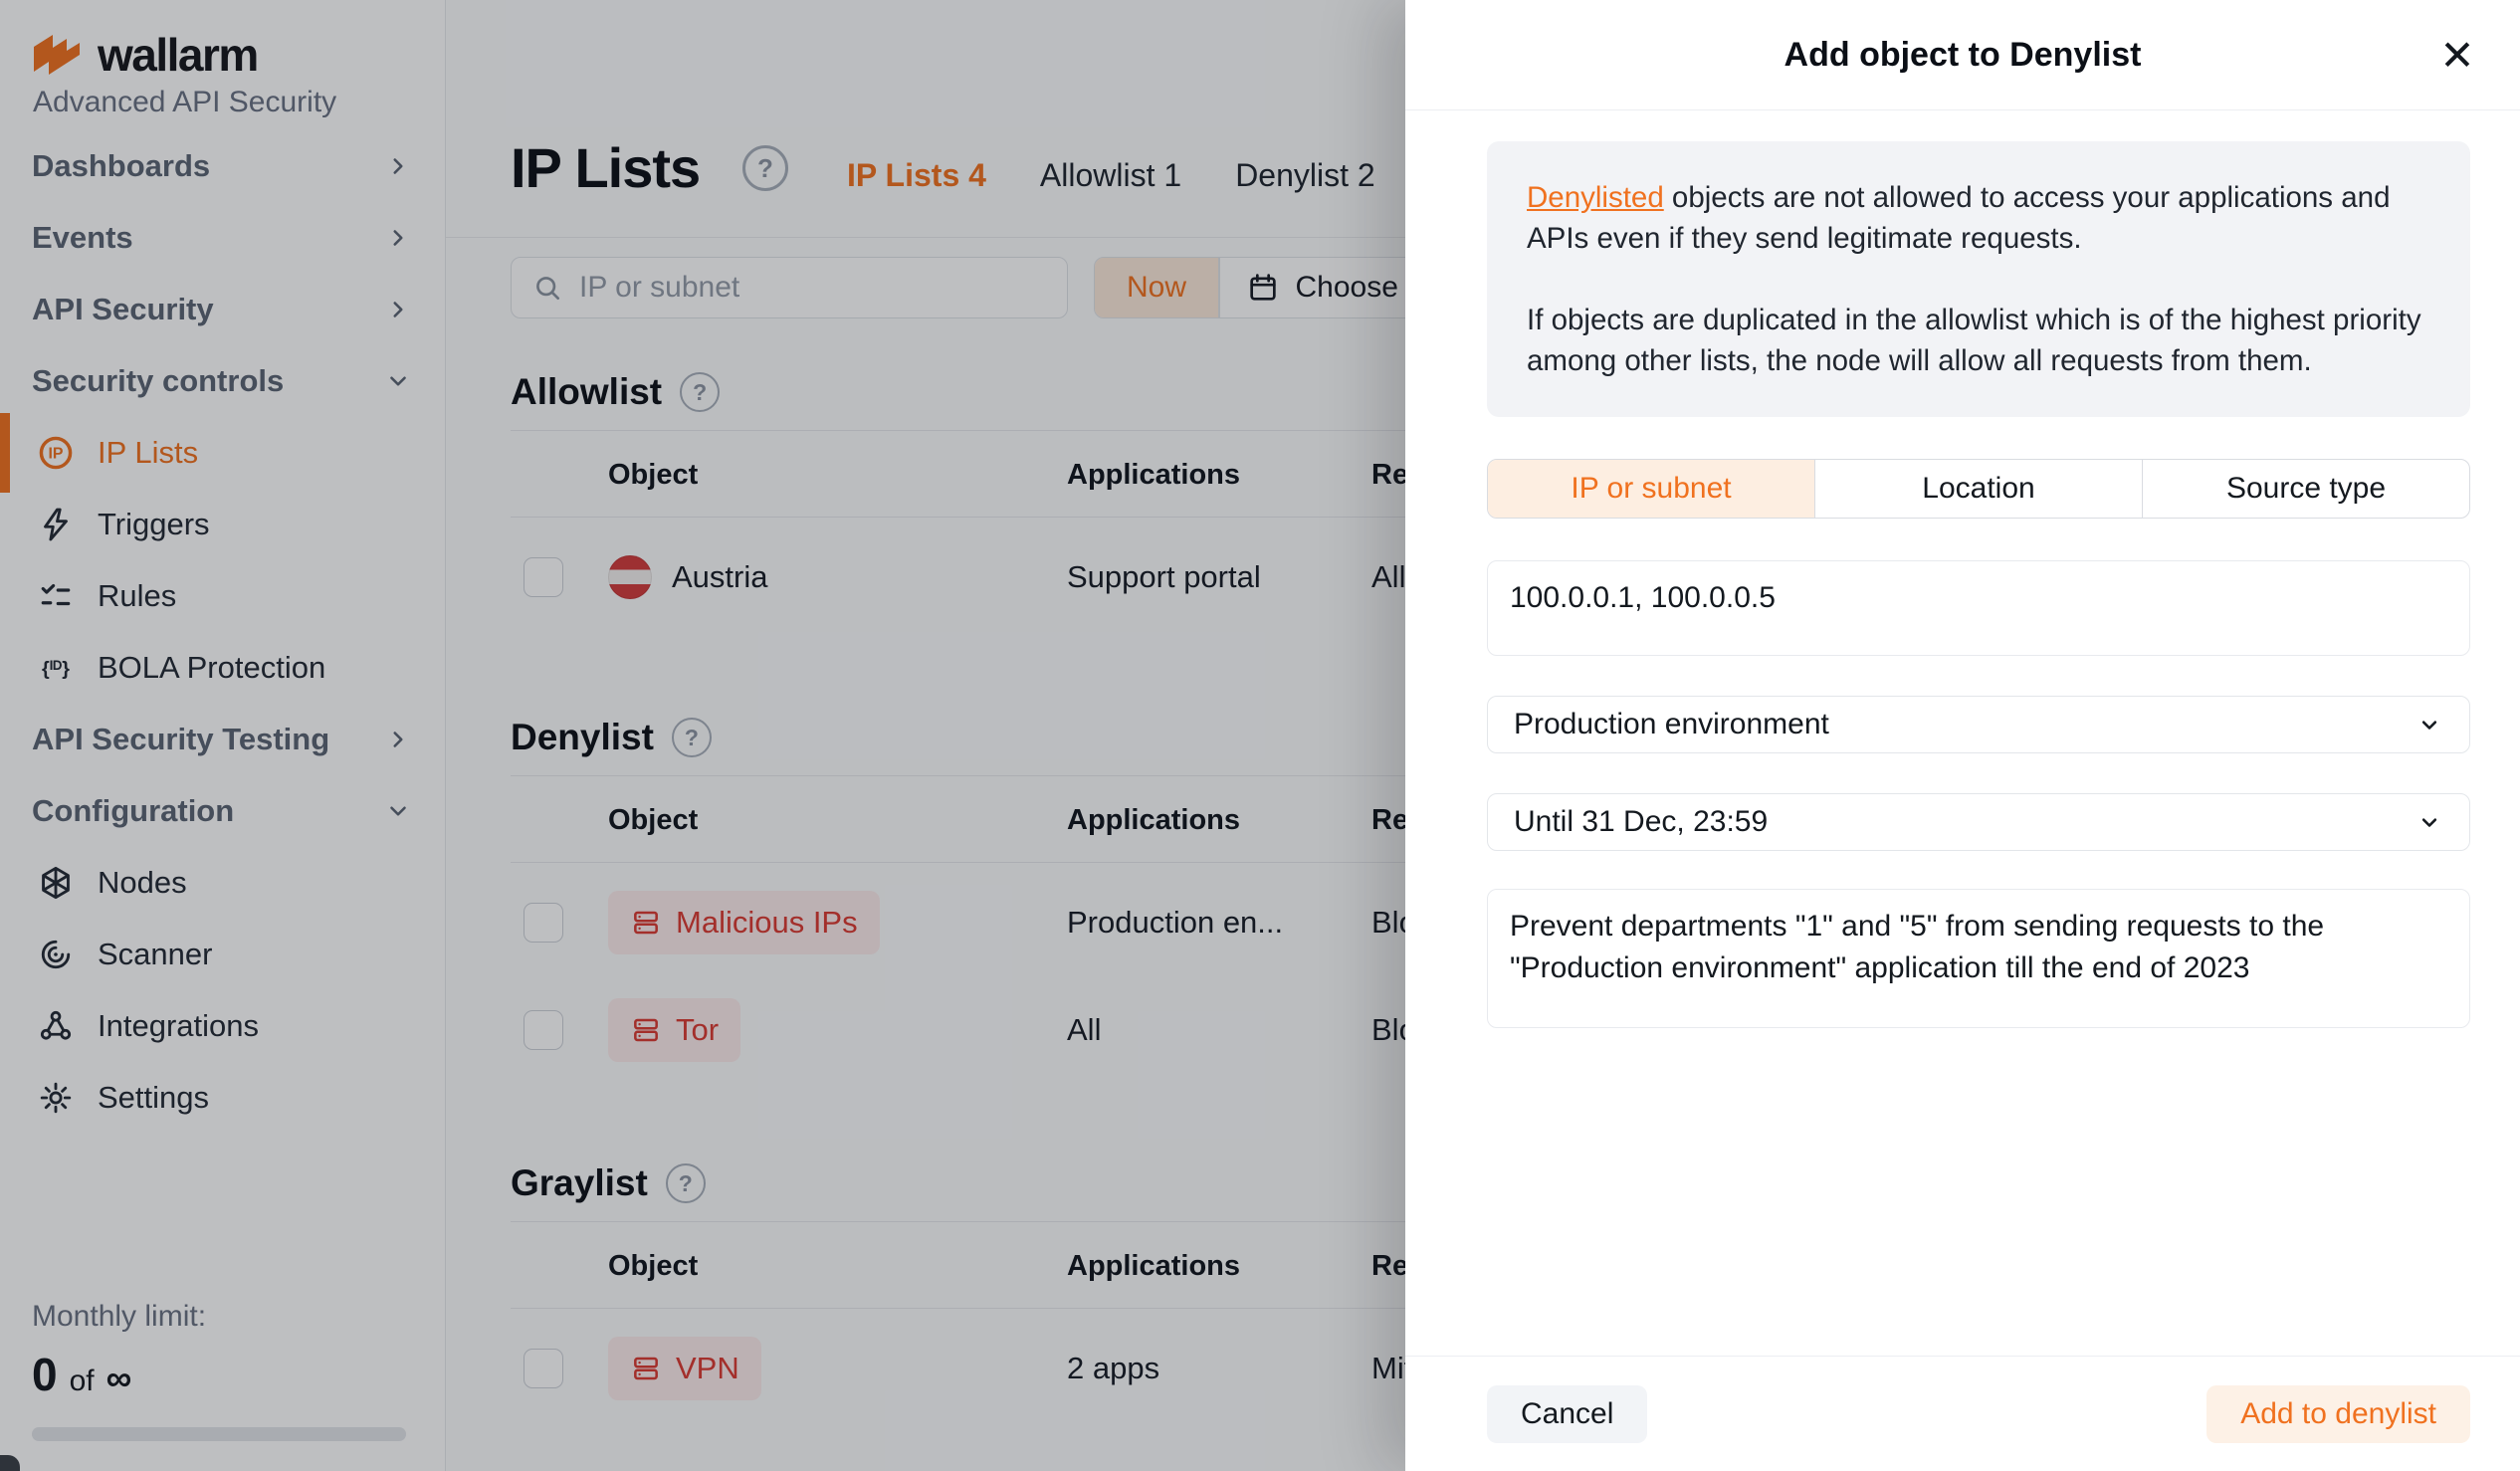 The image size is (2520, 1471). What do you see at coordinates (222, 668) in the screenshot?
I see `sidebar-item-bola-protection: {ᴵᴰ} BOLA Protection` at bounding box center [222, 668].